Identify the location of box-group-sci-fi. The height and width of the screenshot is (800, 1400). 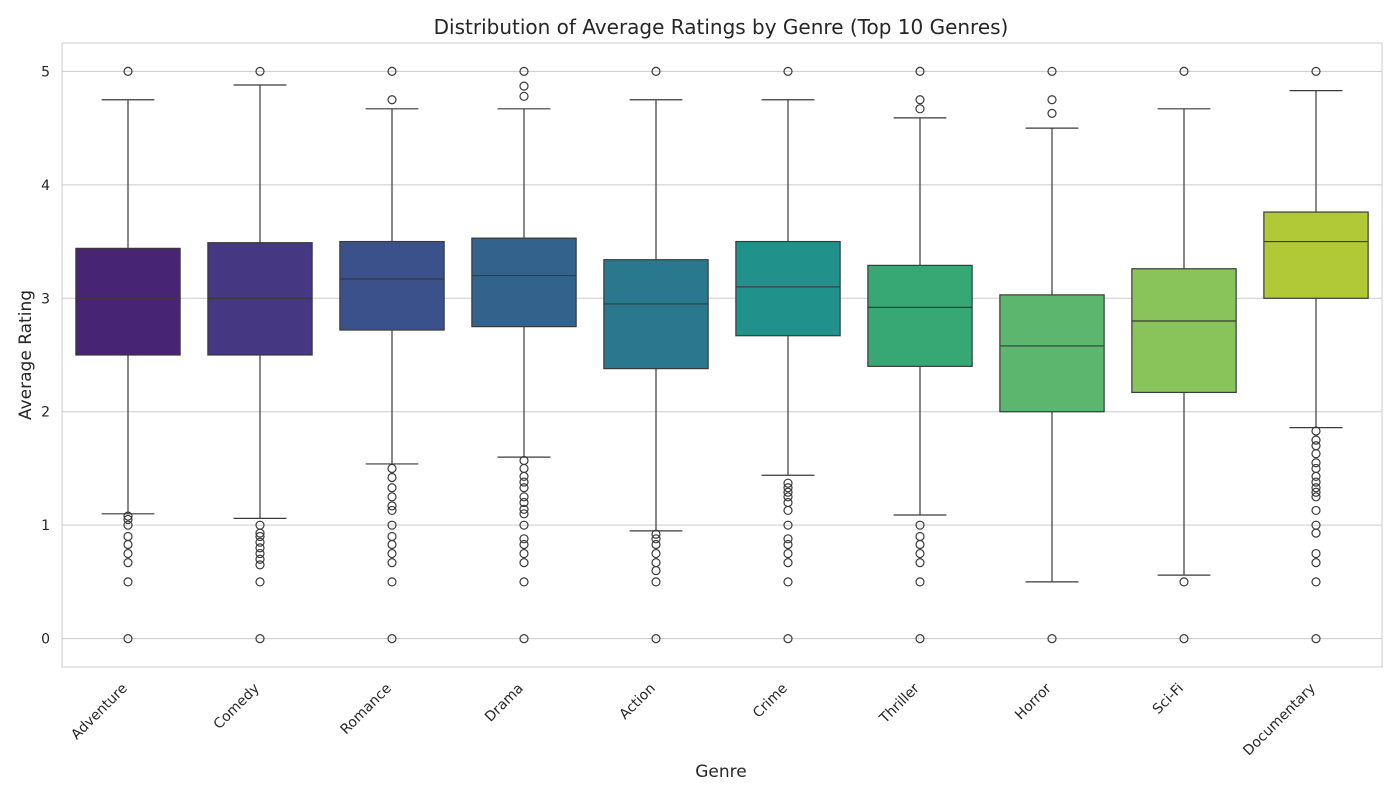
(1184, 342).